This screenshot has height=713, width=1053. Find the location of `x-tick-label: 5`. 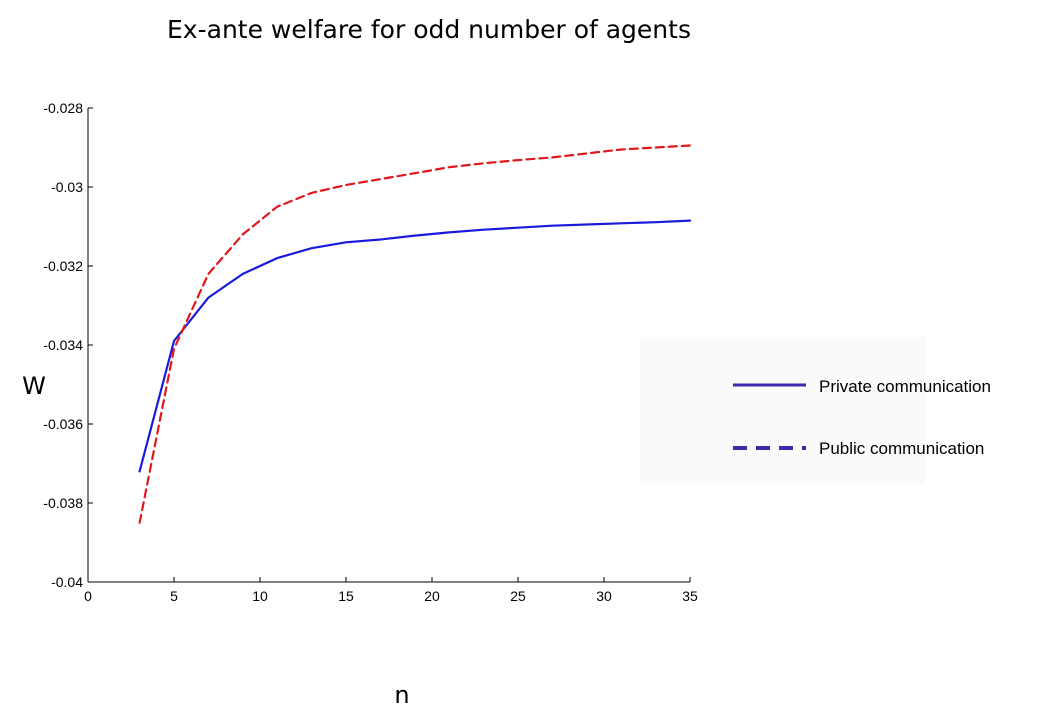

x-tick-label: 5 is located at coordinates (174, 596).